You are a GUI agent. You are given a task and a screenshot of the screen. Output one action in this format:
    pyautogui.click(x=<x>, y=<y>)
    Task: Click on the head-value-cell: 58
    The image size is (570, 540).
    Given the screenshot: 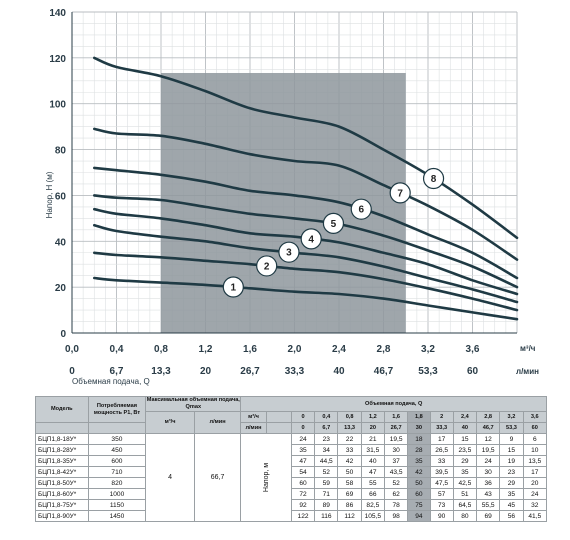 What is the action you would take?
    pyautogui.click(x=349, y=483)
    